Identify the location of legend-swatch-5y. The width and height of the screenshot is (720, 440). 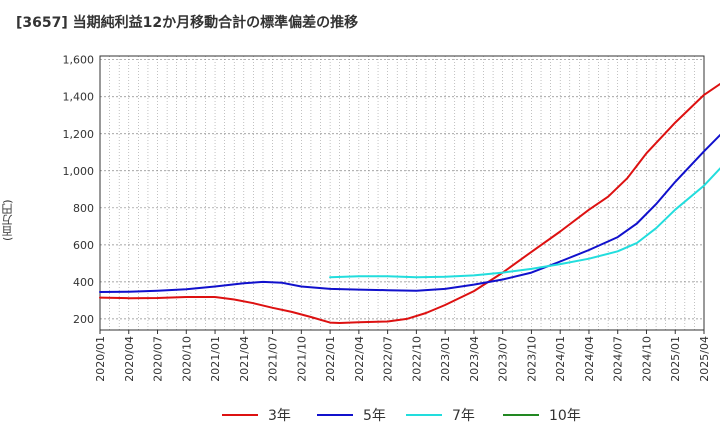
(335, 415).